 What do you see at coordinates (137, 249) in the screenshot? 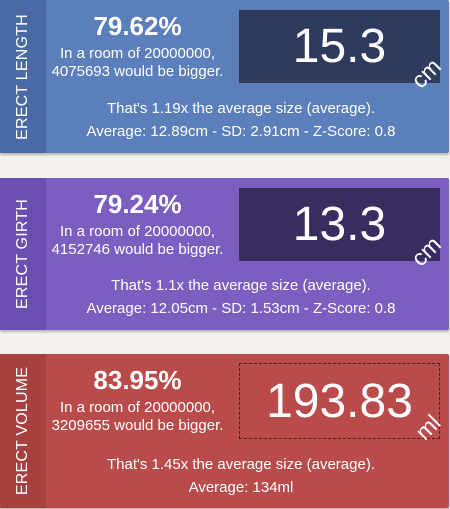
I see `girth-room-line2: 4152746 would be bigger.` at bounding box center [137, 249].